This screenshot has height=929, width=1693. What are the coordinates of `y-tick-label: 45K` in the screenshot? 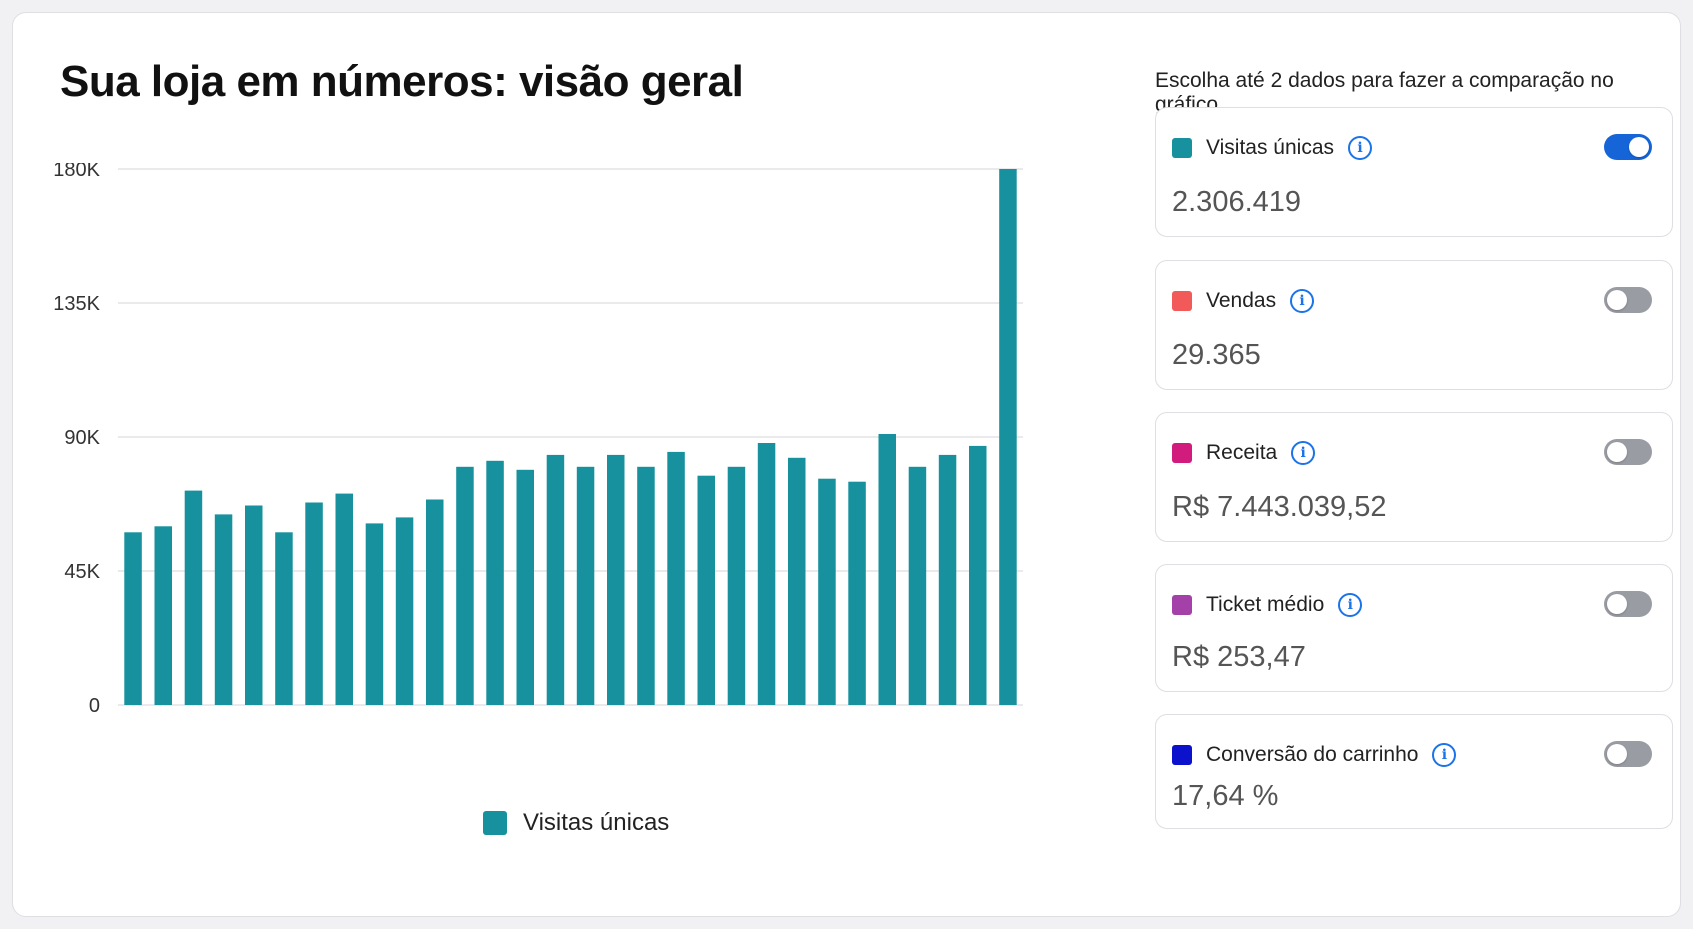 It's located at (82, 572).